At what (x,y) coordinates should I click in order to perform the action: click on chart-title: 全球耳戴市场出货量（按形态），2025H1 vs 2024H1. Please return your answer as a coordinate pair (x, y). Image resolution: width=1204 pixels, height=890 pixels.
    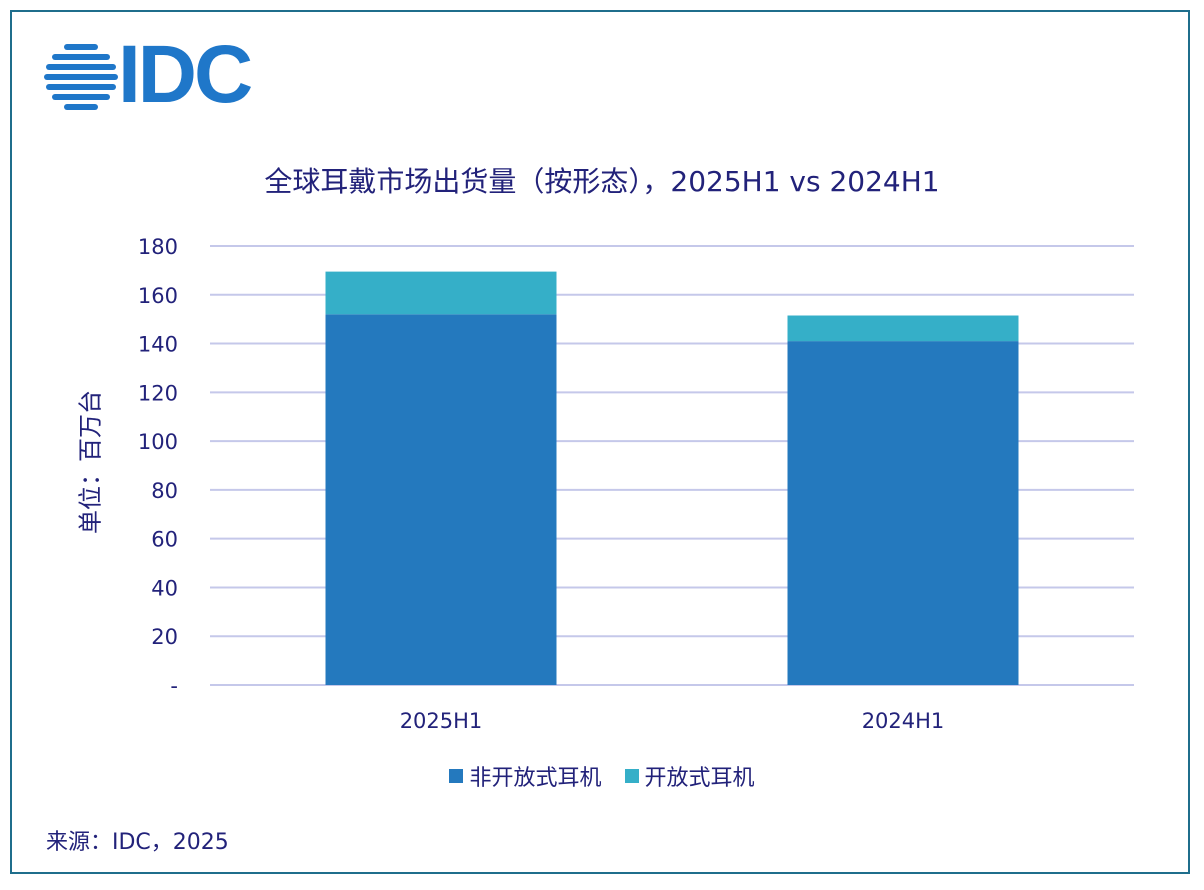
    Looking at the image, I should click on (602, 181).